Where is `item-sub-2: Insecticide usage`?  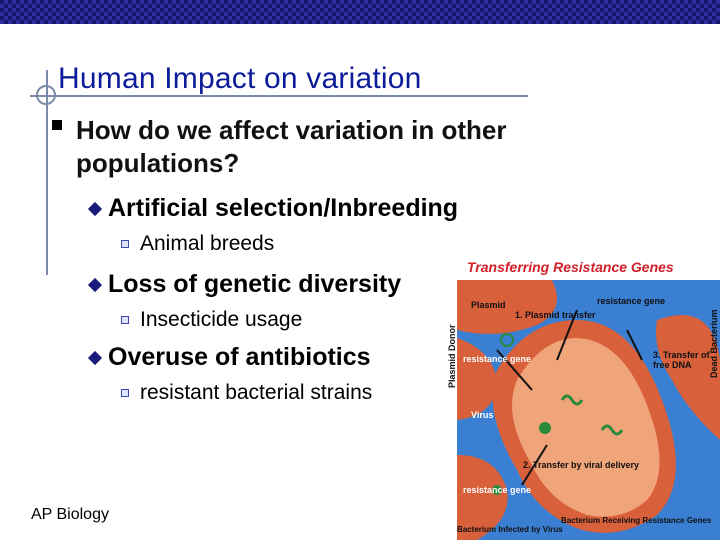 item-sub-2: Insecticide usage is located at coordinates (221, 319).